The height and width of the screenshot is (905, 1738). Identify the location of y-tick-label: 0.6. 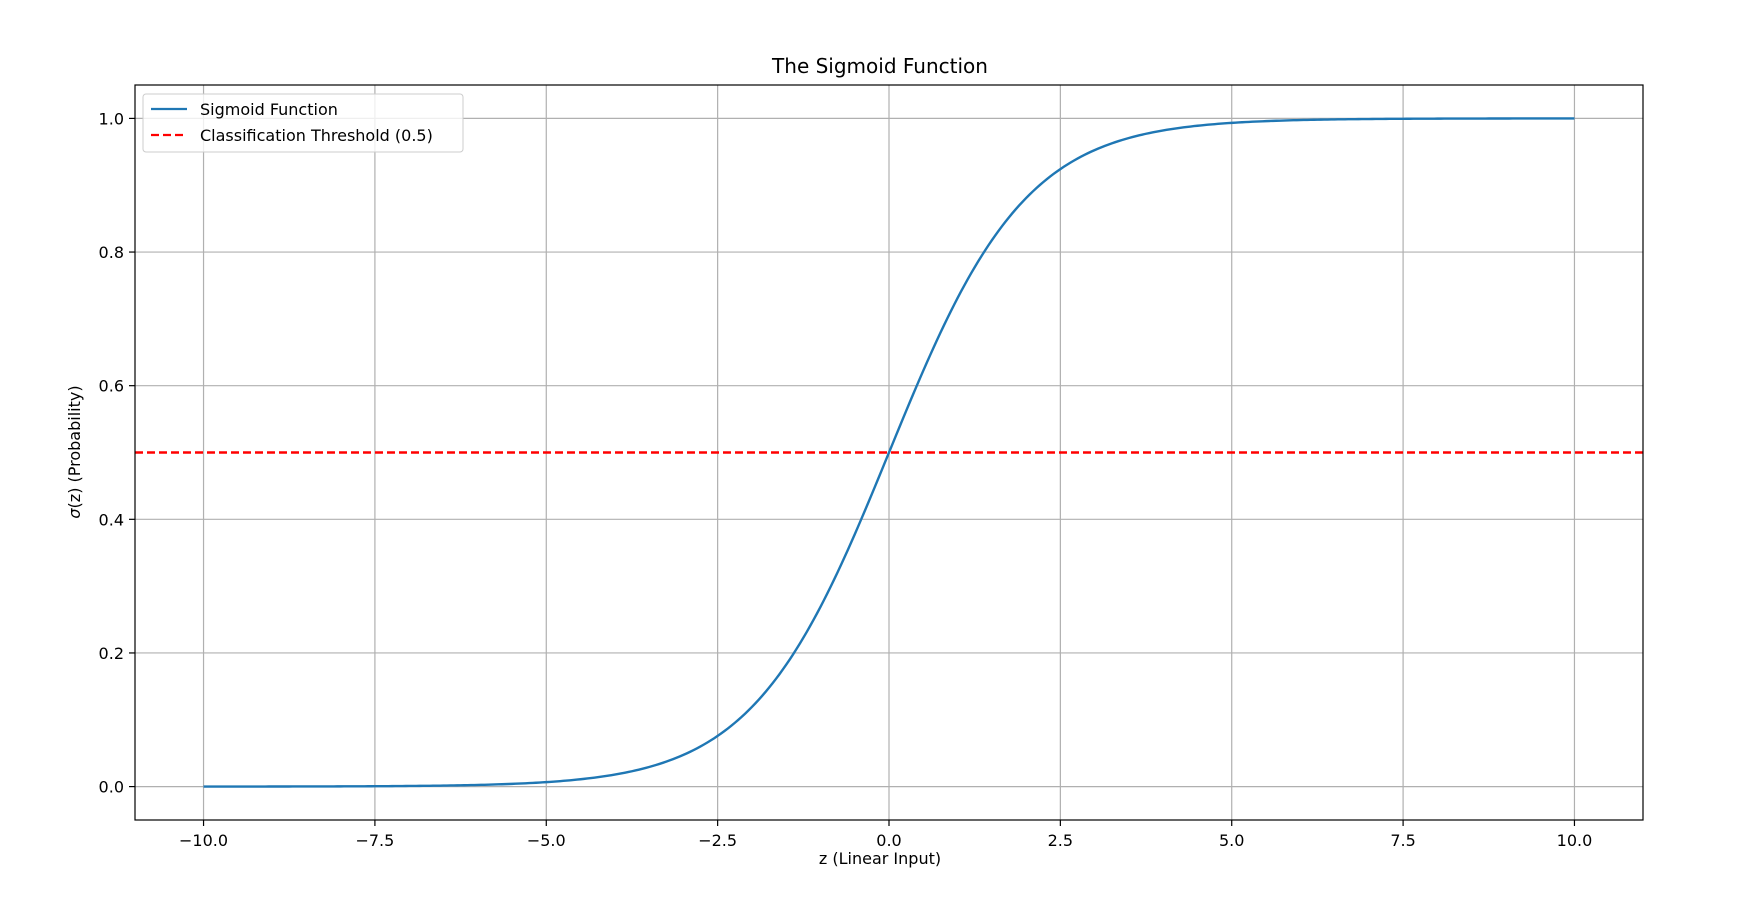
(111, 386).